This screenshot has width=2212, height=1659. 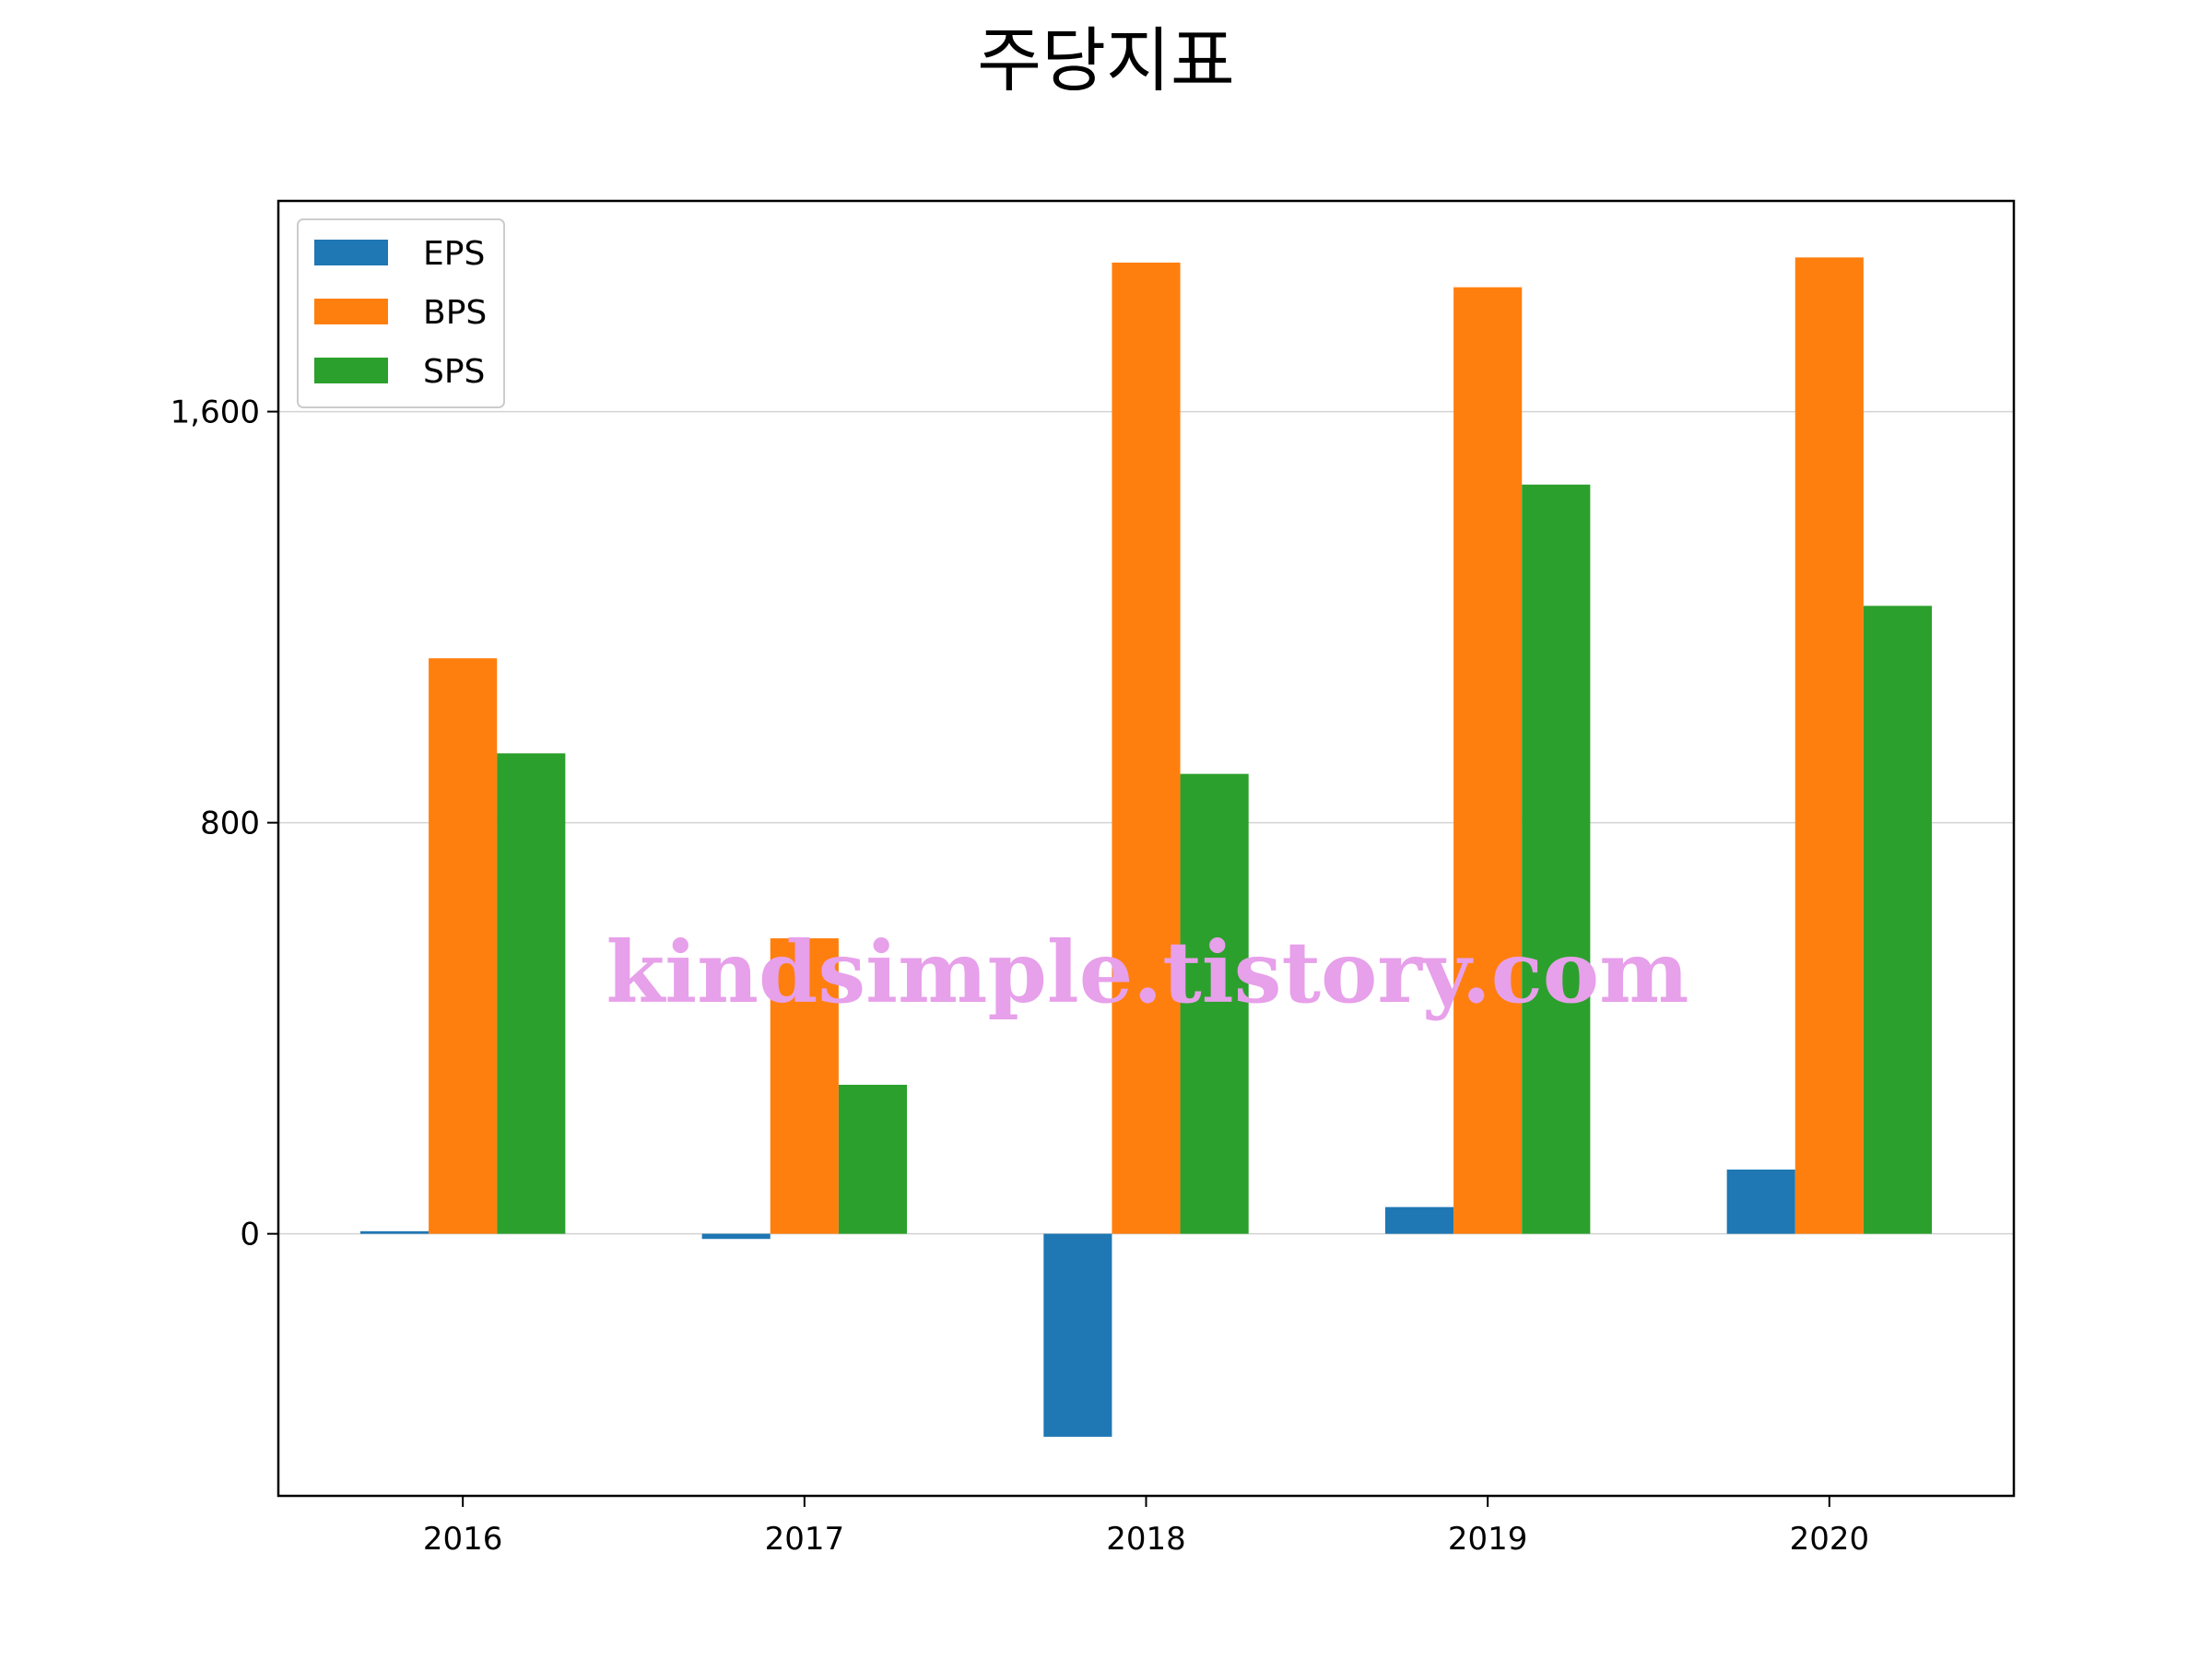 I want to click on legend-swatch-bps, so click(x=351, y=311).